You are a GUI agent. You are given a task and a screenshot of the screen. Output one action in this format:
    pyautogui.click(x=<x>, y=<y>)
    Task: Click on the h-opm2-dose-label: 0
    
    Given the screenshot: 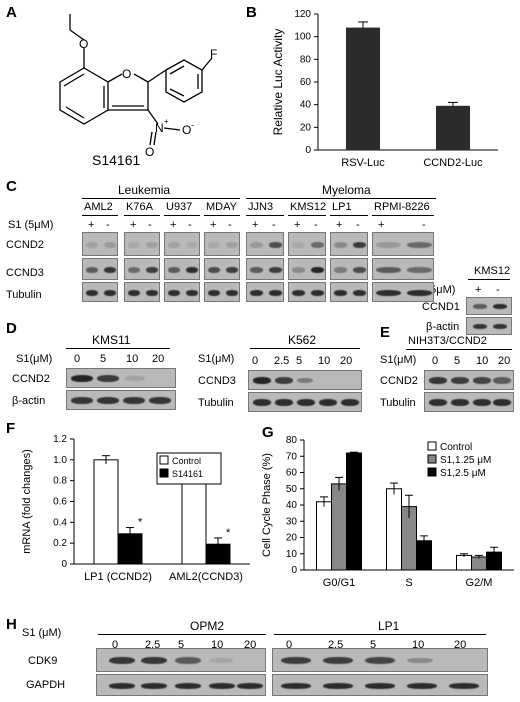 What is the action you would take?
    pyautogui.click(x=115, y=645)
    